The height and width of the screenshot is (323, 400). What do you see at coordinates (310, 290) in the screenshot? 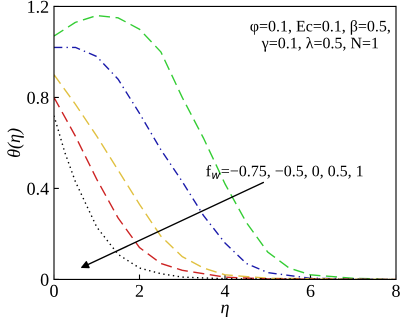
I see `x-tick-label: 6` at bounding box center [310, 290].